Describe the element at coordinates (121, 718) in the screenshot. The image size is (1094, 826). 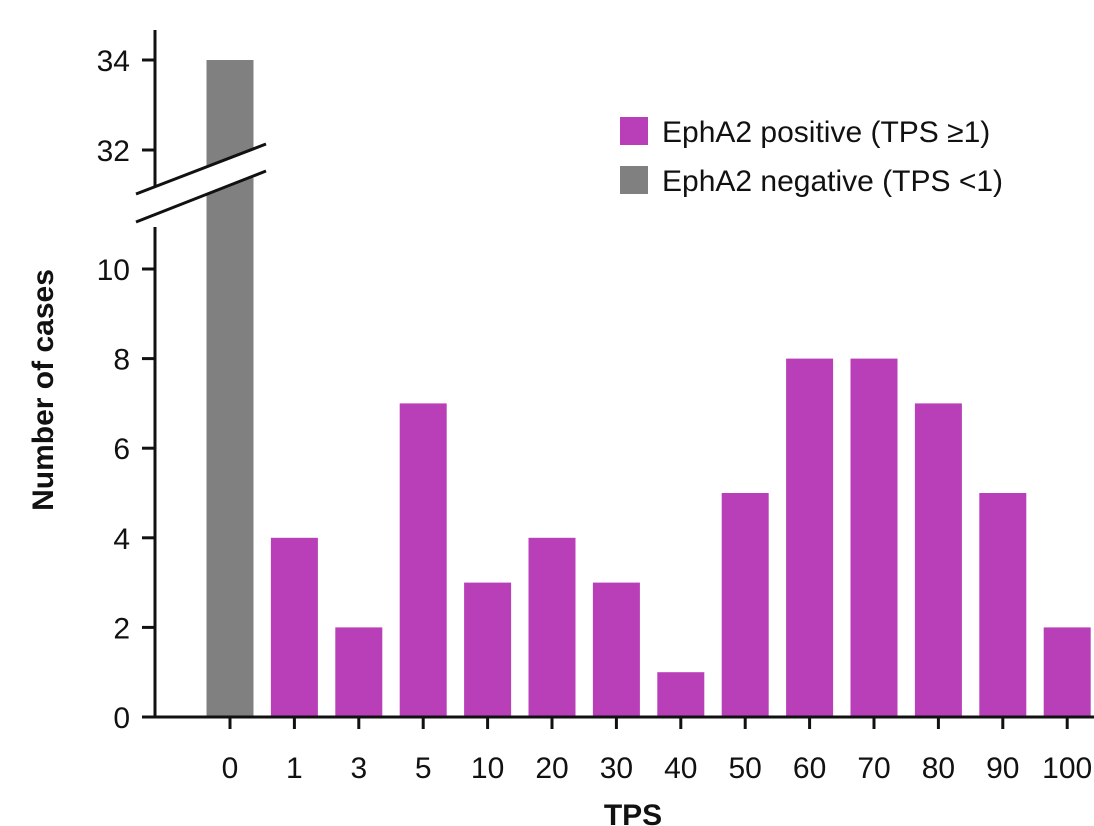
I see `y-tick-label: 0` at that location.